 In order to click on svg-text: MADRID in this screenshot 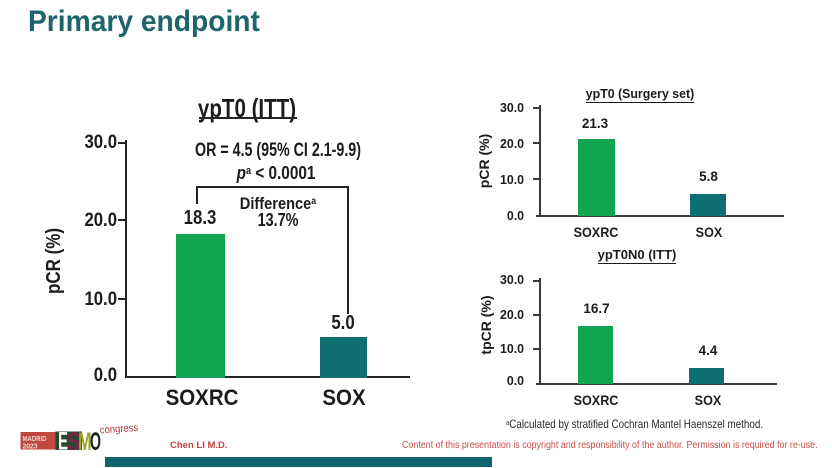, I will do `click(35, 439)`.